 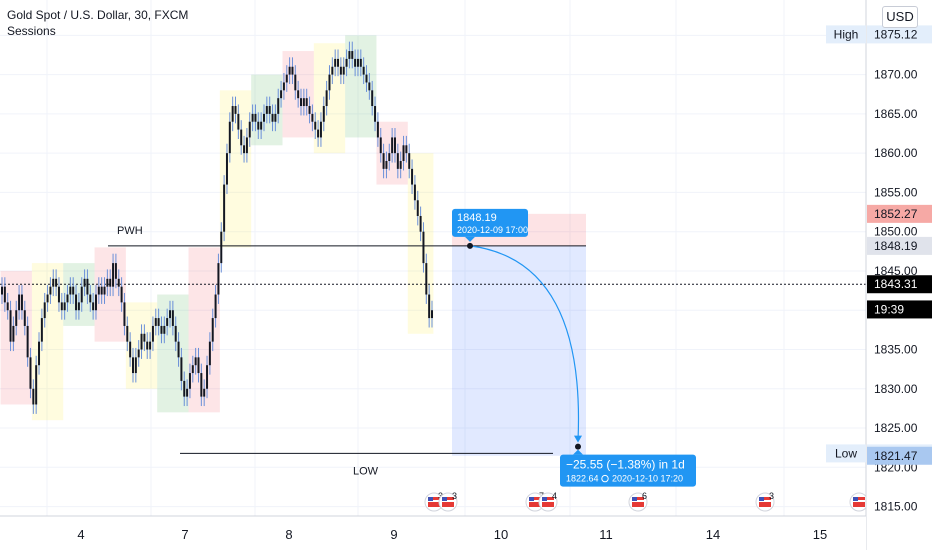 What do you see at coordinates (524, 343) in the screenshot?
I see `projection-curve` at bounding box center [524, 343].